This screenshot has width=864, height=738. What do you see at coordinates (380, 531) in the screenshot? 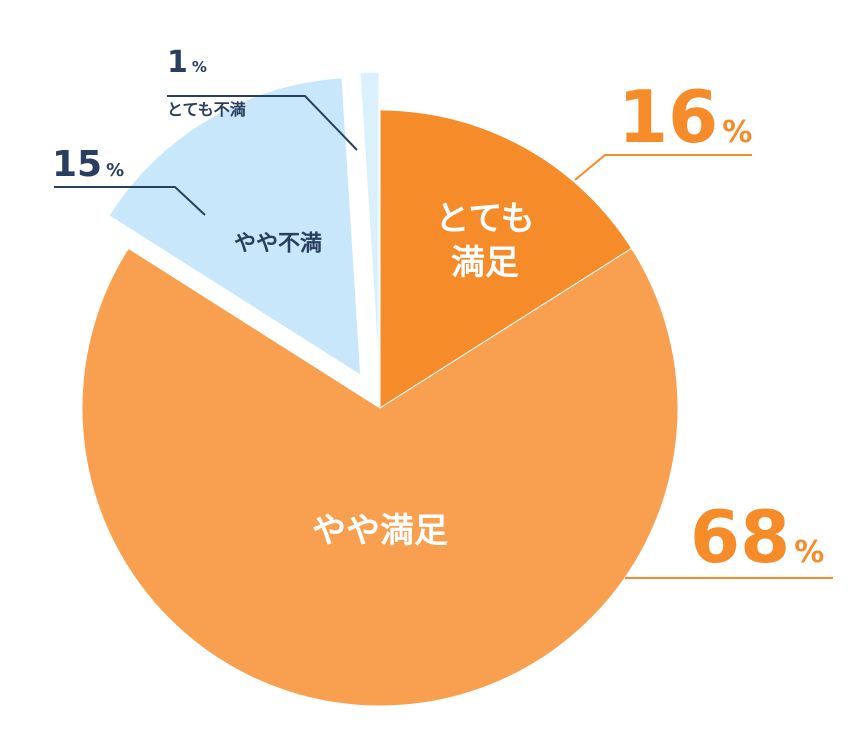
I see `slice-label-1: やや満足` at bounding box center [380, 531].